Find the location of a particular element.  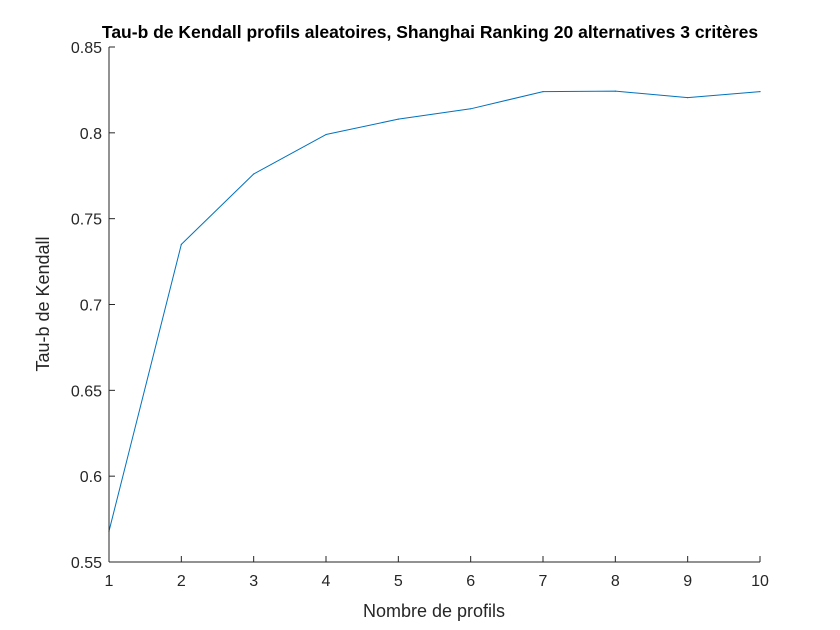

x-tick-label: 7 is located at coordinates (543, 581).